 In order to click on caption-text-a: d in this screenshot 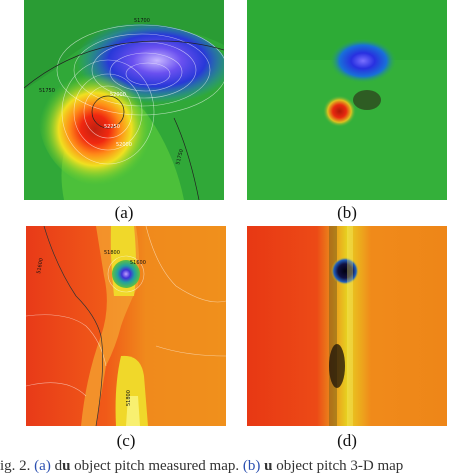, I will do `click(58, 466)`.